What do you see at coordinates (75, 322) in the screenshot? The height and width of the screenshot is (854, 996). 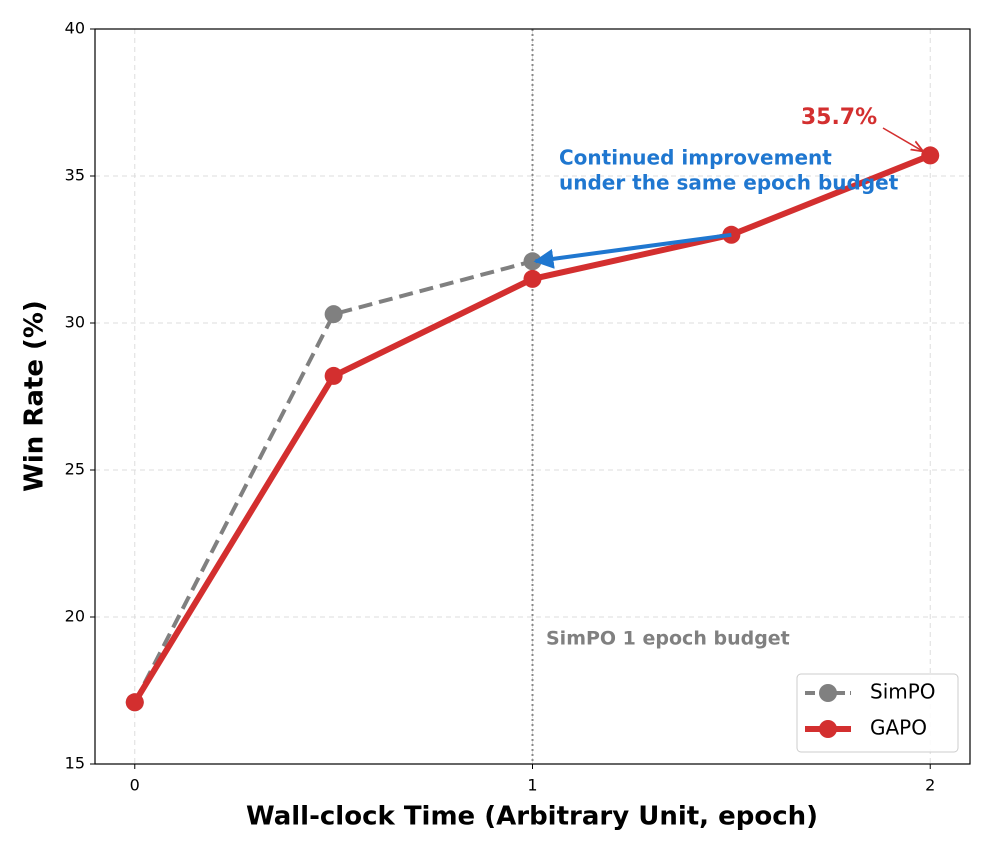 I see `y-tick-label: 30` at bounding box center [75, 322].